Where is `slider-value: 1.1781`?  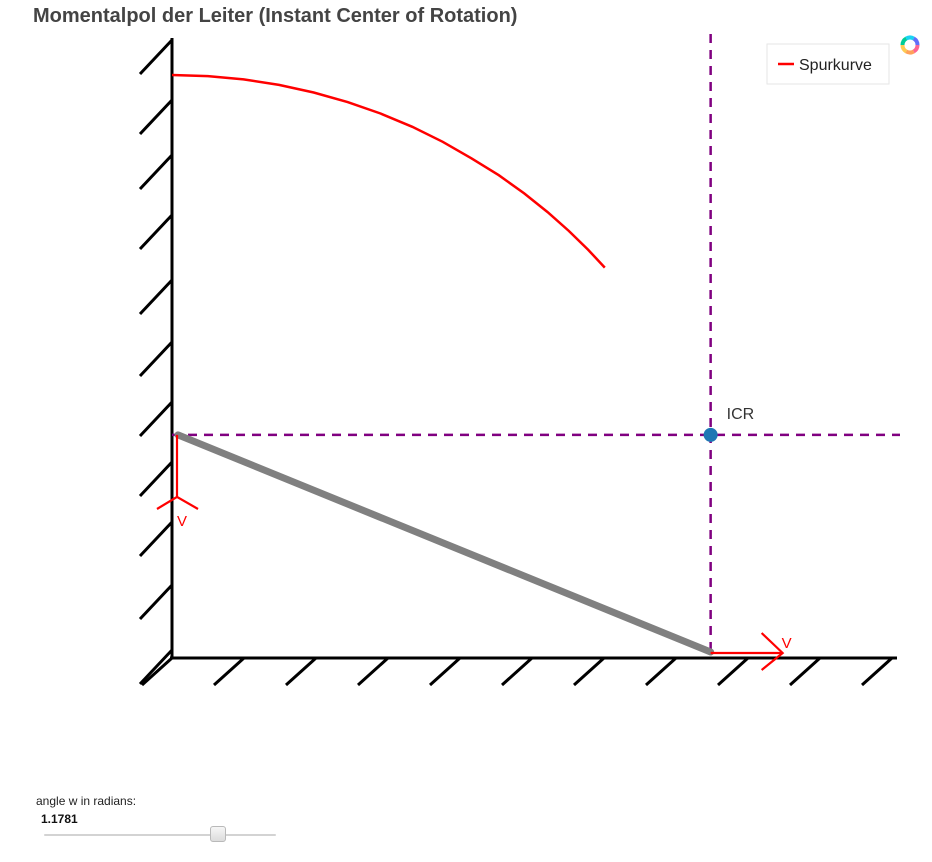 slider-value: 1.1781 is located at coordinates (59, 819).